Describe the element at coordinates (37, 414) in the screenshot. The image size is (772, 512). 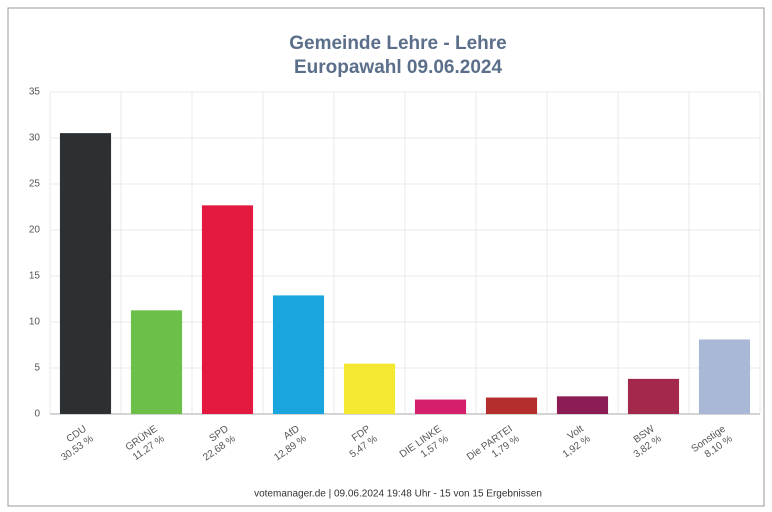
I see `y-tick-label: 0` at that location.